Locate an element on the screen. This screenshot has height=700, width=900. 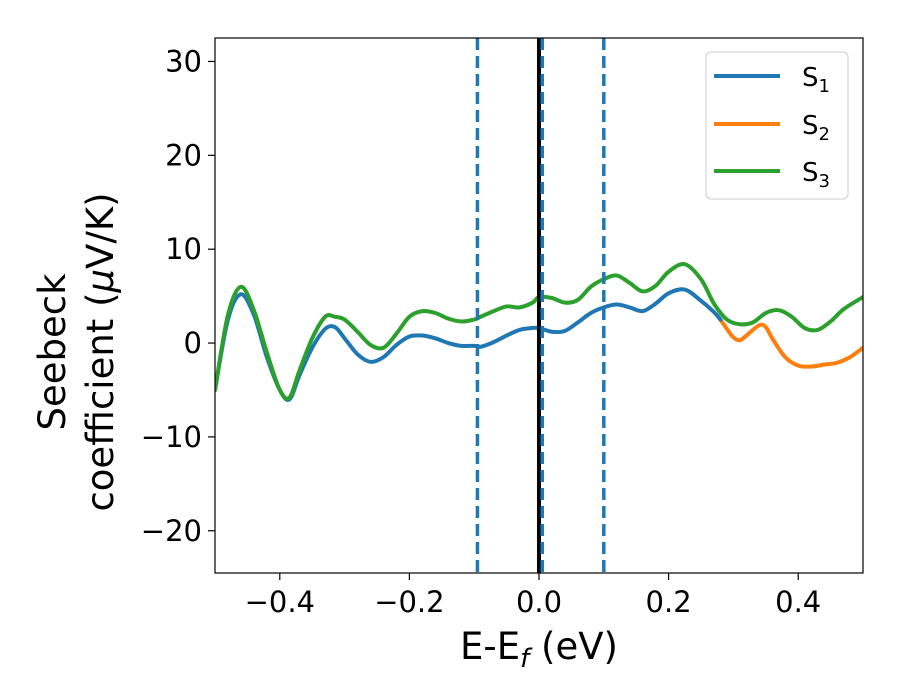
x-axis-title: E-Ef (eV) is located at coordinates (539, 649).